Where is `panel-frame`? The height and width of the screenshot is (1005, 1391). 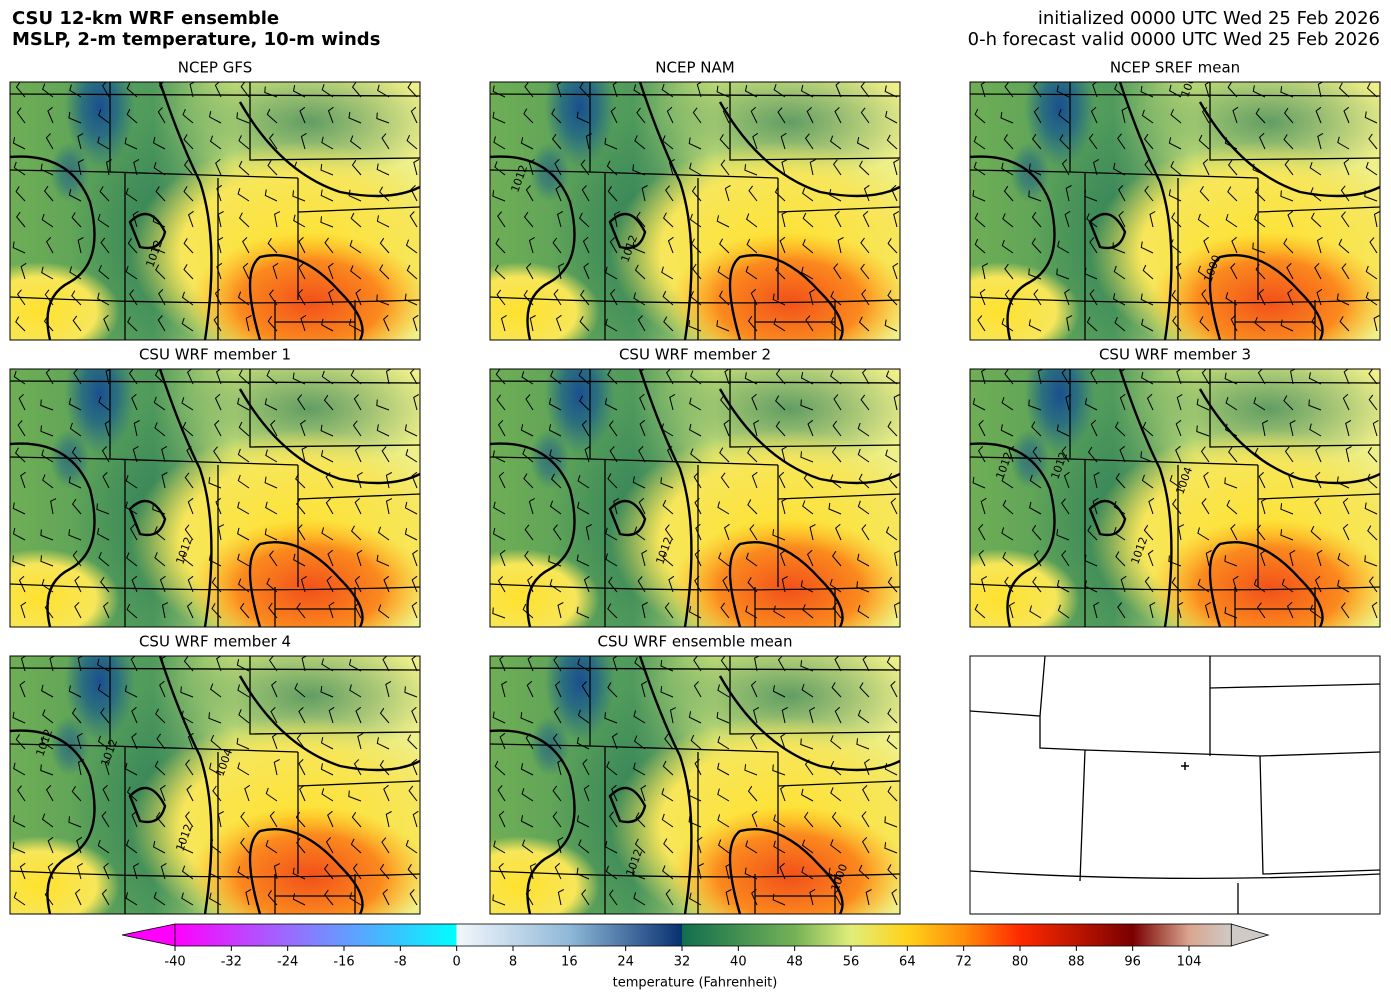
panel-frame is located at coordinates (695, 785).